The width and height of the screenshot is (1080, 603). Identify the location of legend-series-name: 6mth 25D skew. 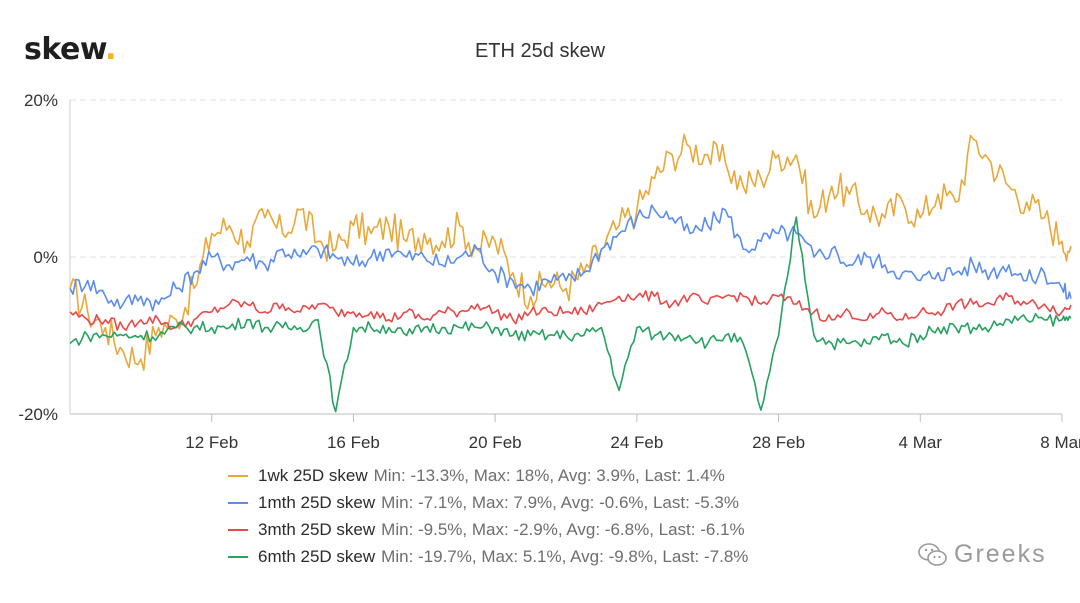
(317, 556).